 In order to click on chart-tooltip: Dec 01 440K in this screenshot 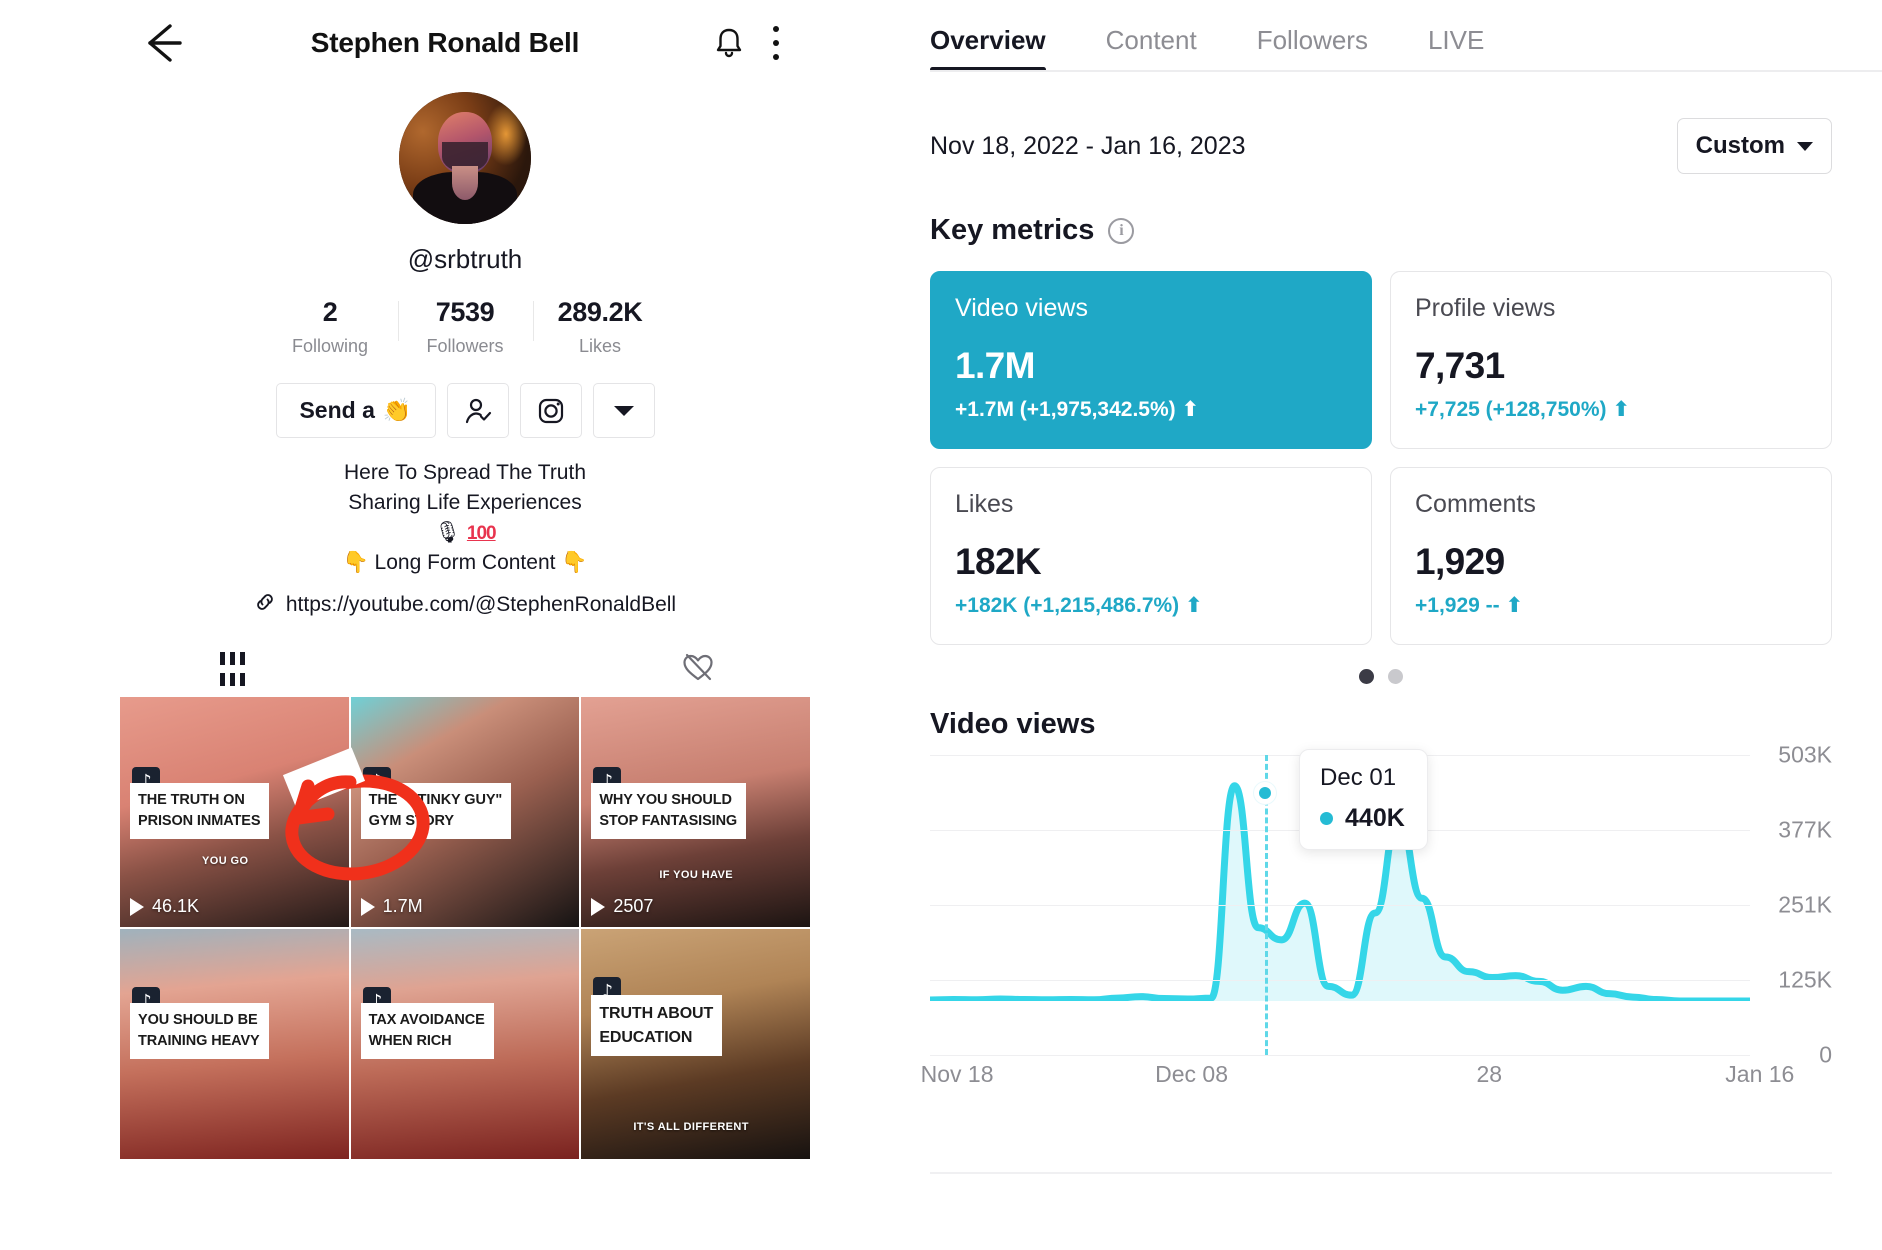, I will do `click(1363, 799)`.